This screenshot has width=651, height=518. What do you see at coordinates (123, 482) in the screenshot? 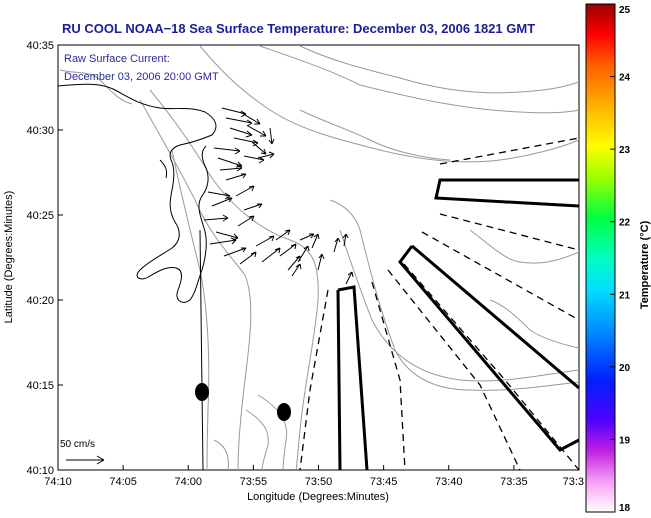
I see `x-tick-label: 74:05` at bounding box center [123, 482].